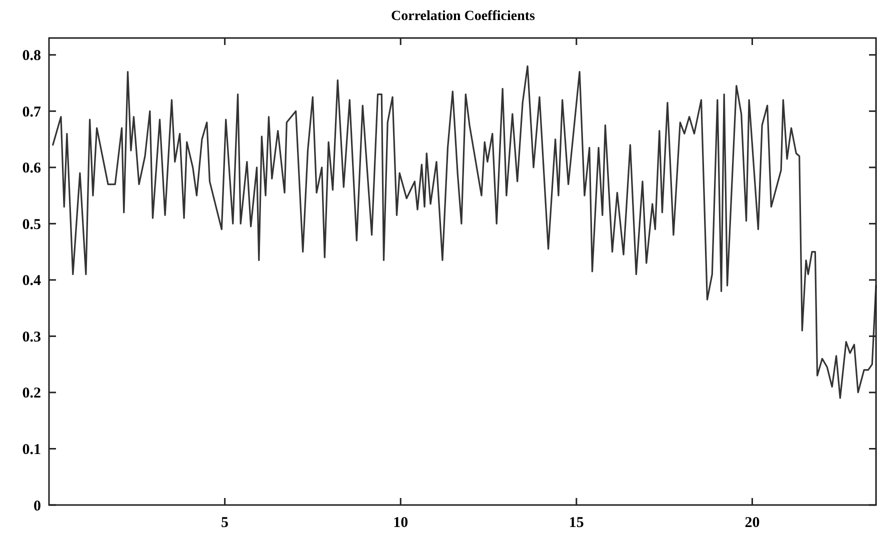 The height and width of the screenshot is (535, 877). I want to click on y-tick-label: 0, so click(37, 506).